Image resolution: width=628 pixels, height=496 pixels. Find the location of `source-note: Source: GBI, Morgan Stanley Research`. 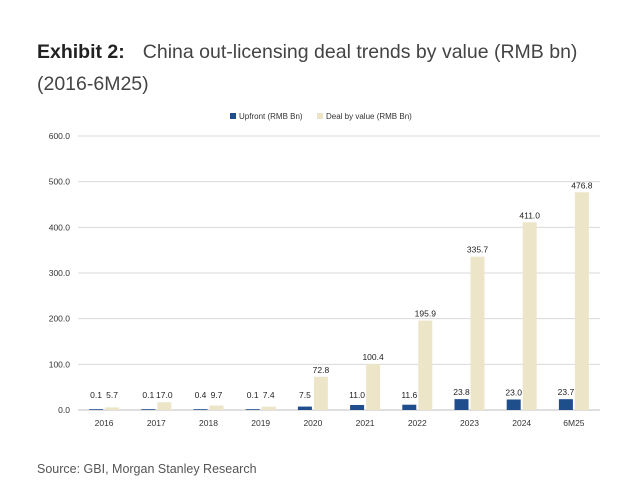

source-note: Source: GBI, Morgan Stanley Research is located at coordinates (147, 469).